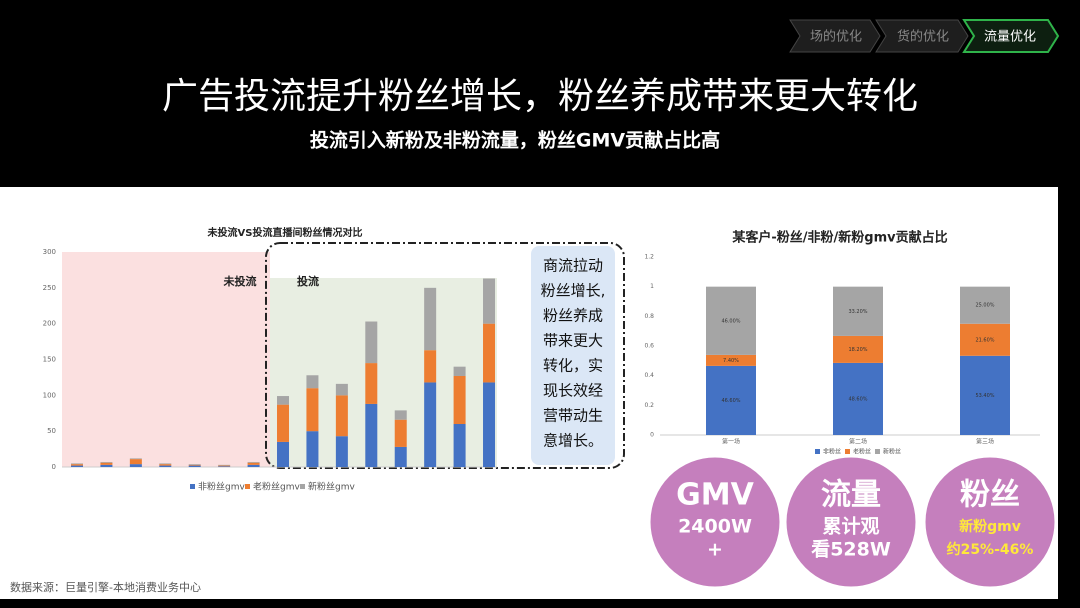 The height and width of the screenshot is (608, 1080). Describe the element at coordinates (862, 452) in the screenshot. I see `legend-label: 老粉丝` at that location.